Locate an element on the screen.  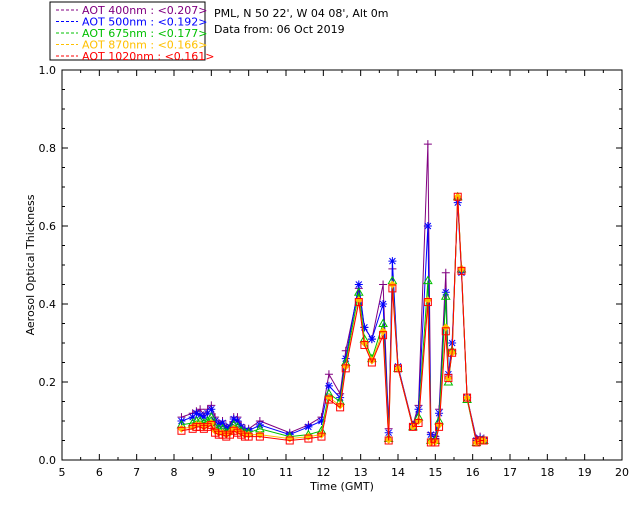
legend-entry: AOT 1020nm : <0.161> is located at coordinates (148, 56).